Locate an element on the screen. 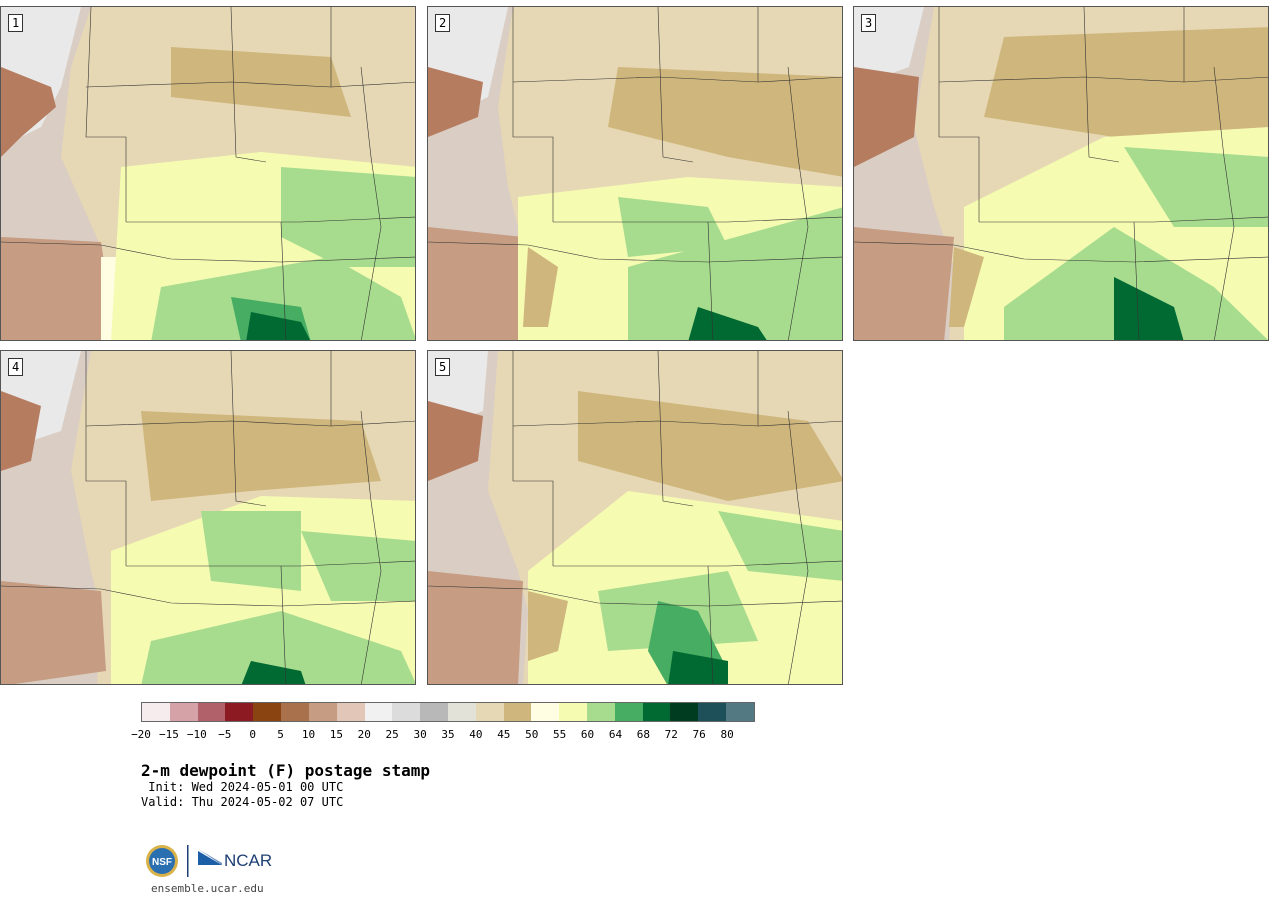 The height and width of the screenshot is (901, 1280). panel-number: 3 is located at coordinates (869, 23).